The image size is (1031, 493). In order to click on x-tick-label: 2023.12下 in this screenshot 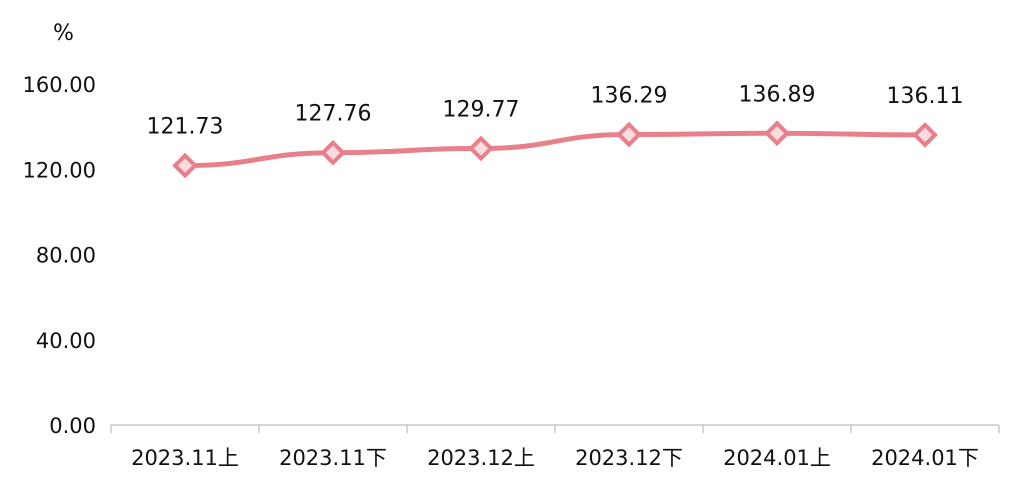, I will do `click(629, 458)`.